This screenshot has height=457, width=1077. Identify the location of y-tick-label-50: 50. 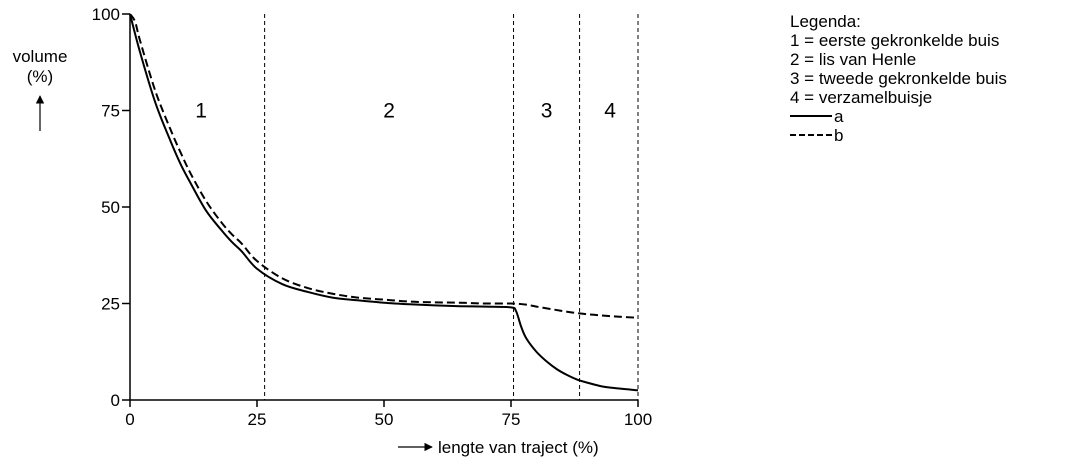
(110, 207).